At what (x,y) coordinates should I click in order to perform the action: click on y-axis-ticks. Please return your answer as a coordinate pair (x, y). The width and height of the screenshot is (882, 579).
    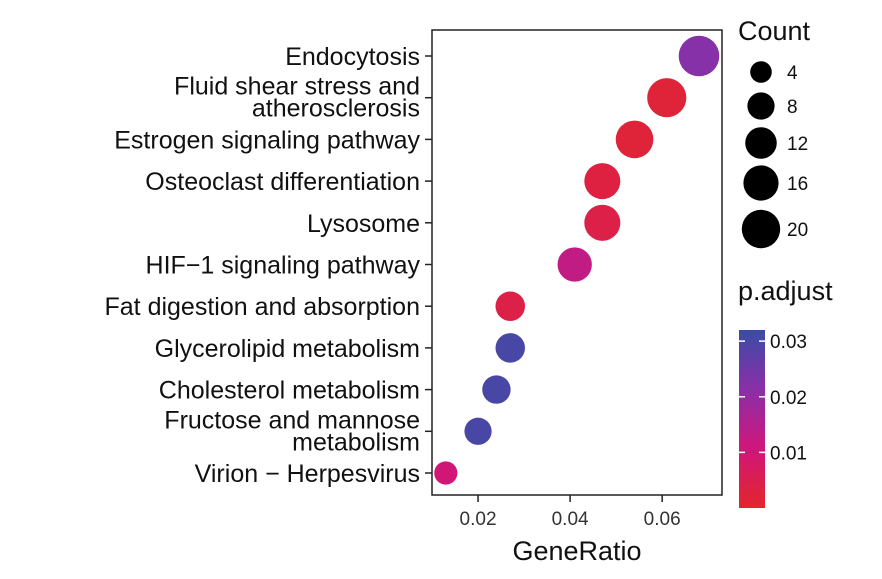
    Looking at the image, I should click on (428, 264).